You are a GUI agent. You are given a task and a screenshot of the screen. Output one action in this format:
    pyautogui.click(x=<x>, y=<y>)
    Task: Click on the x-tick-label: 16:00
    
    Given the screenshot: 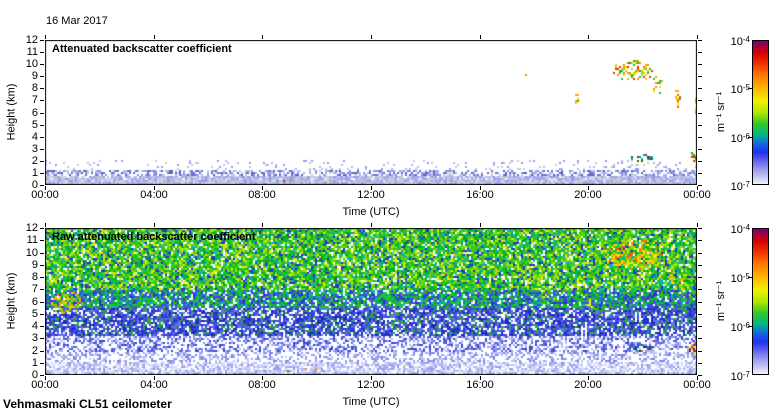 What is the action you would take?
    pyautogui.click(x=480, y=385)
    